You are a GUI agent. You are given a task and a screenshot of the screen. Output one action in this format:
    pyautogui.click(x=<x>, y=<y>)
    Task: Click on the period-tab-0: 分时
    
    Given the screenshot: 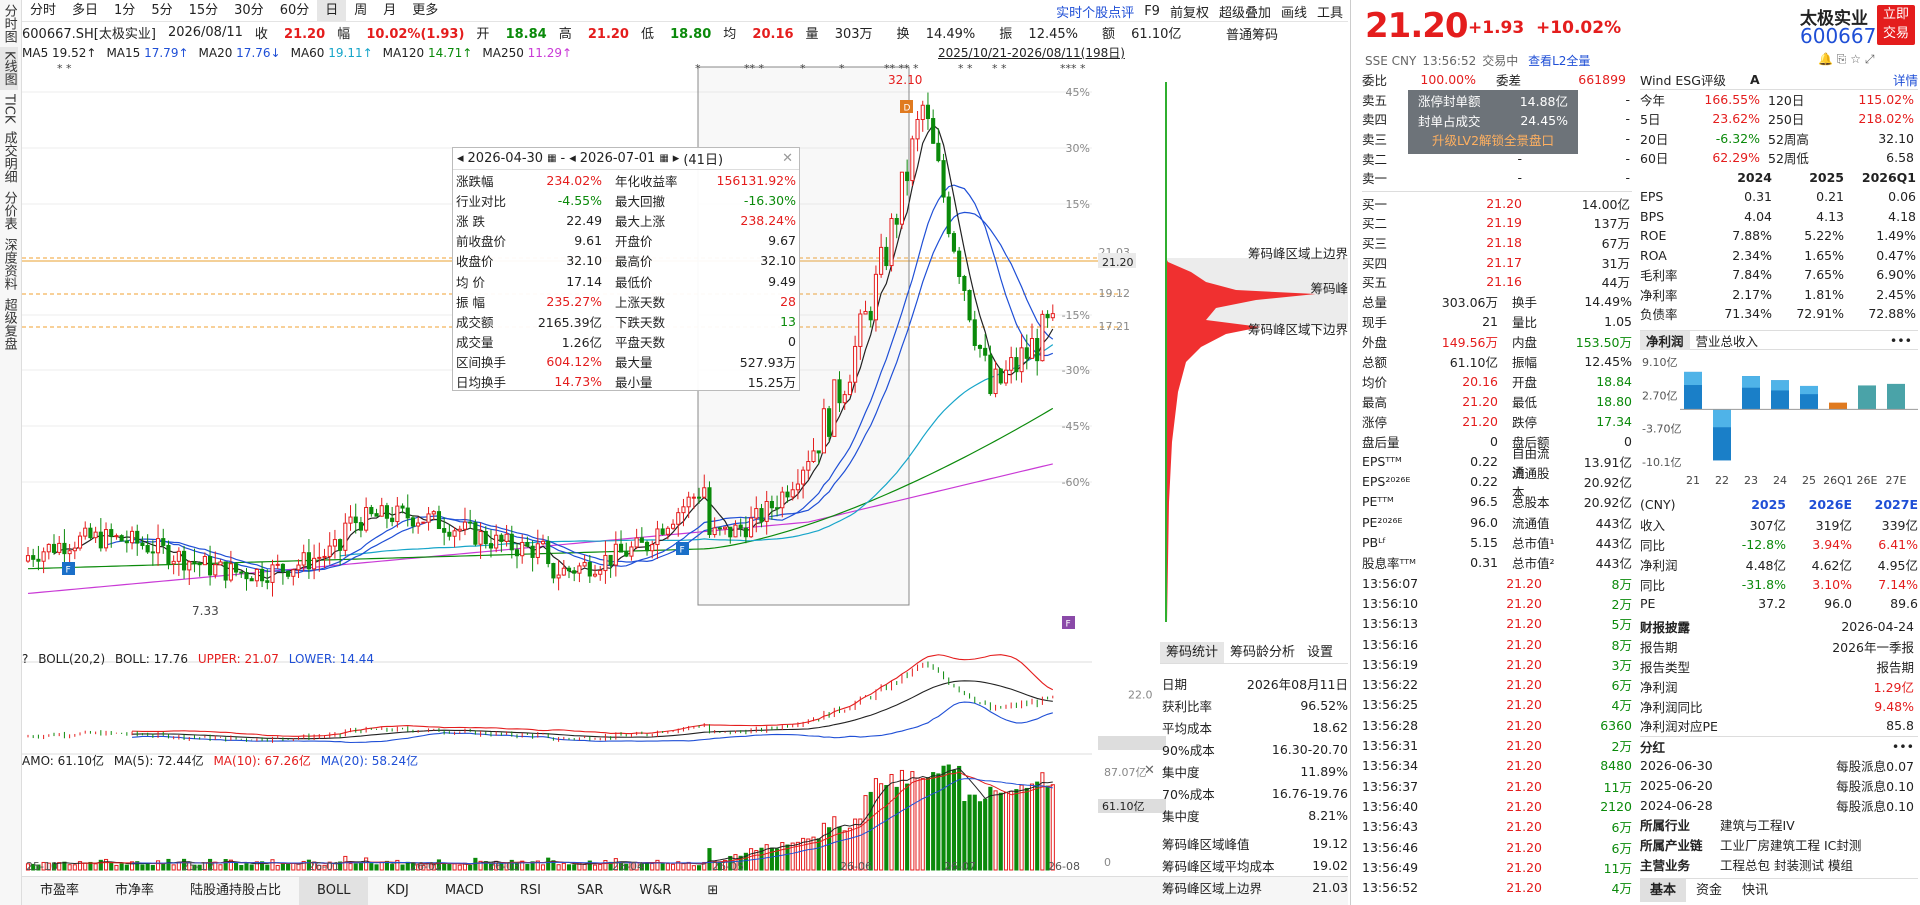 What is the action you would take?
    pyautogui.click(x=43, y=10)
    